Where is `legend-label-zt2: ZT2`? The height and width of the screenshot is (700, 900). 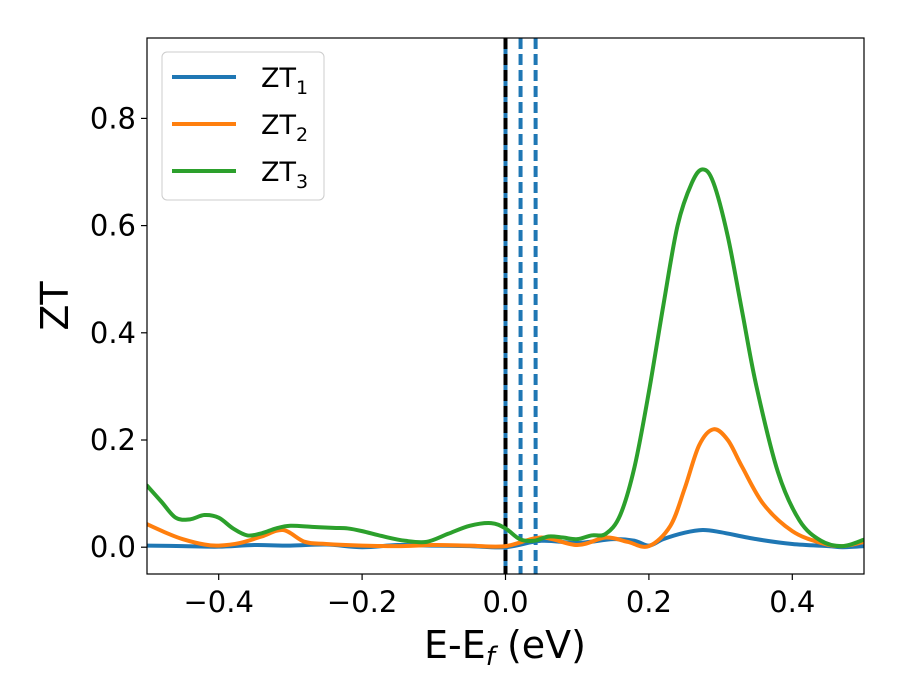
legend-label-zt2: ZT2 is located at coordinates (284, 128).